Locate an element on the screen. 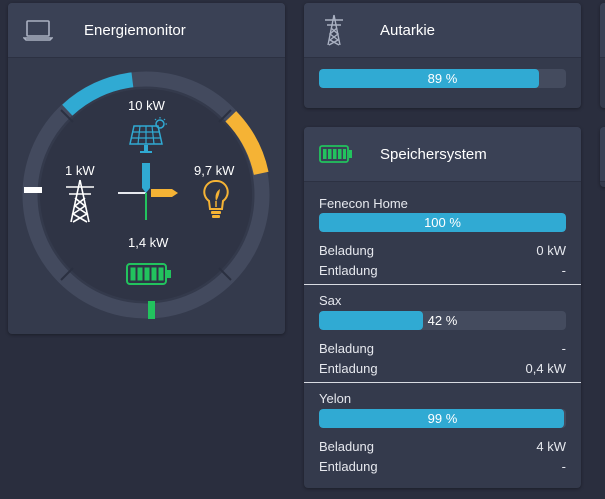 The image size is (605, 499). next-card-bottom-header is located at coordinates (602, 154).